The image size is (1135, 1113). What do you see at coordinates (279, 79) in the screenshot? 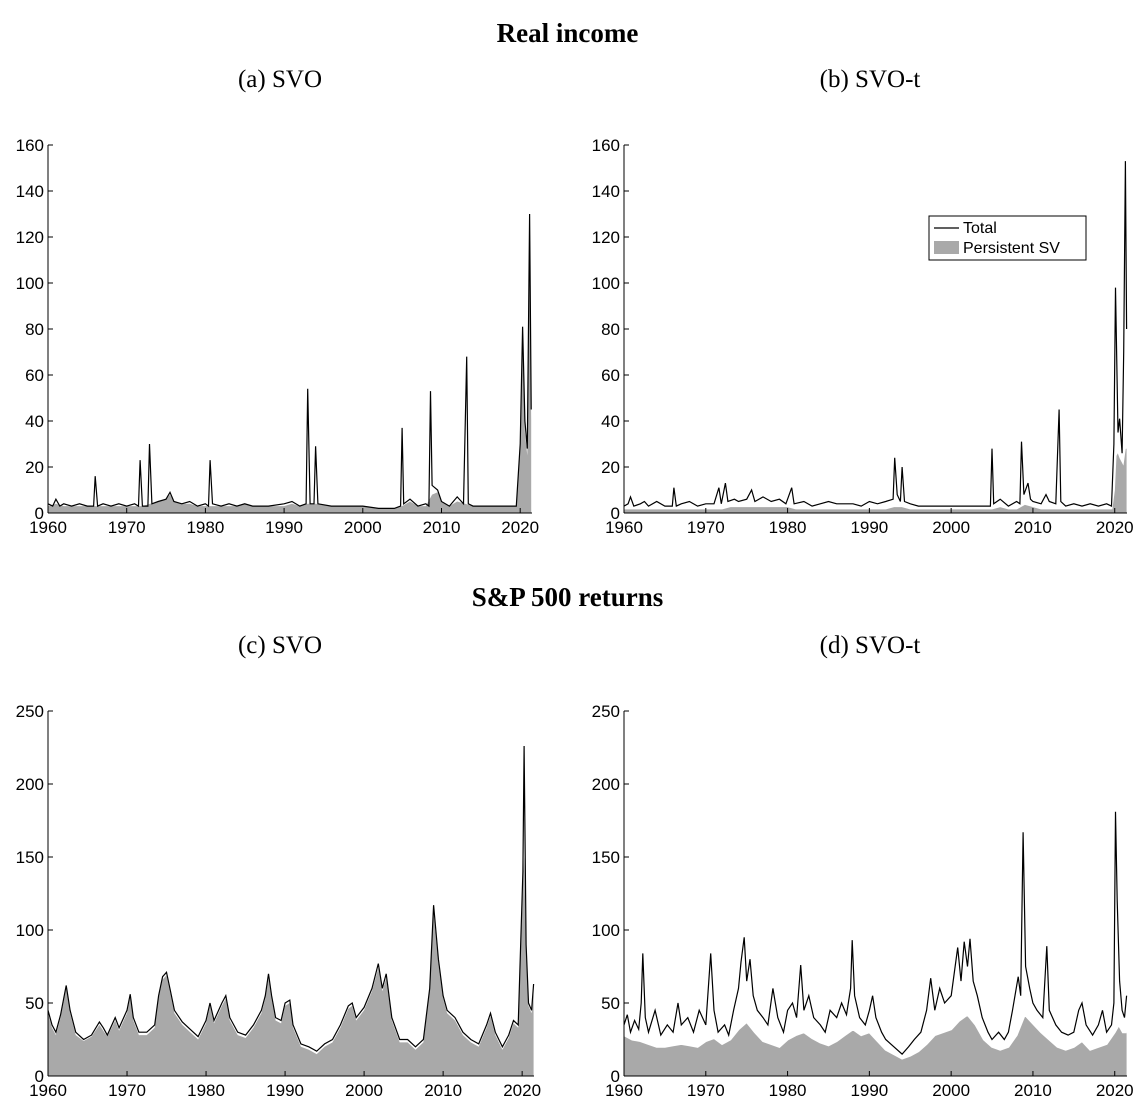
I see `panel-title-a: (a) SVO` at bounding box center [279, 79].